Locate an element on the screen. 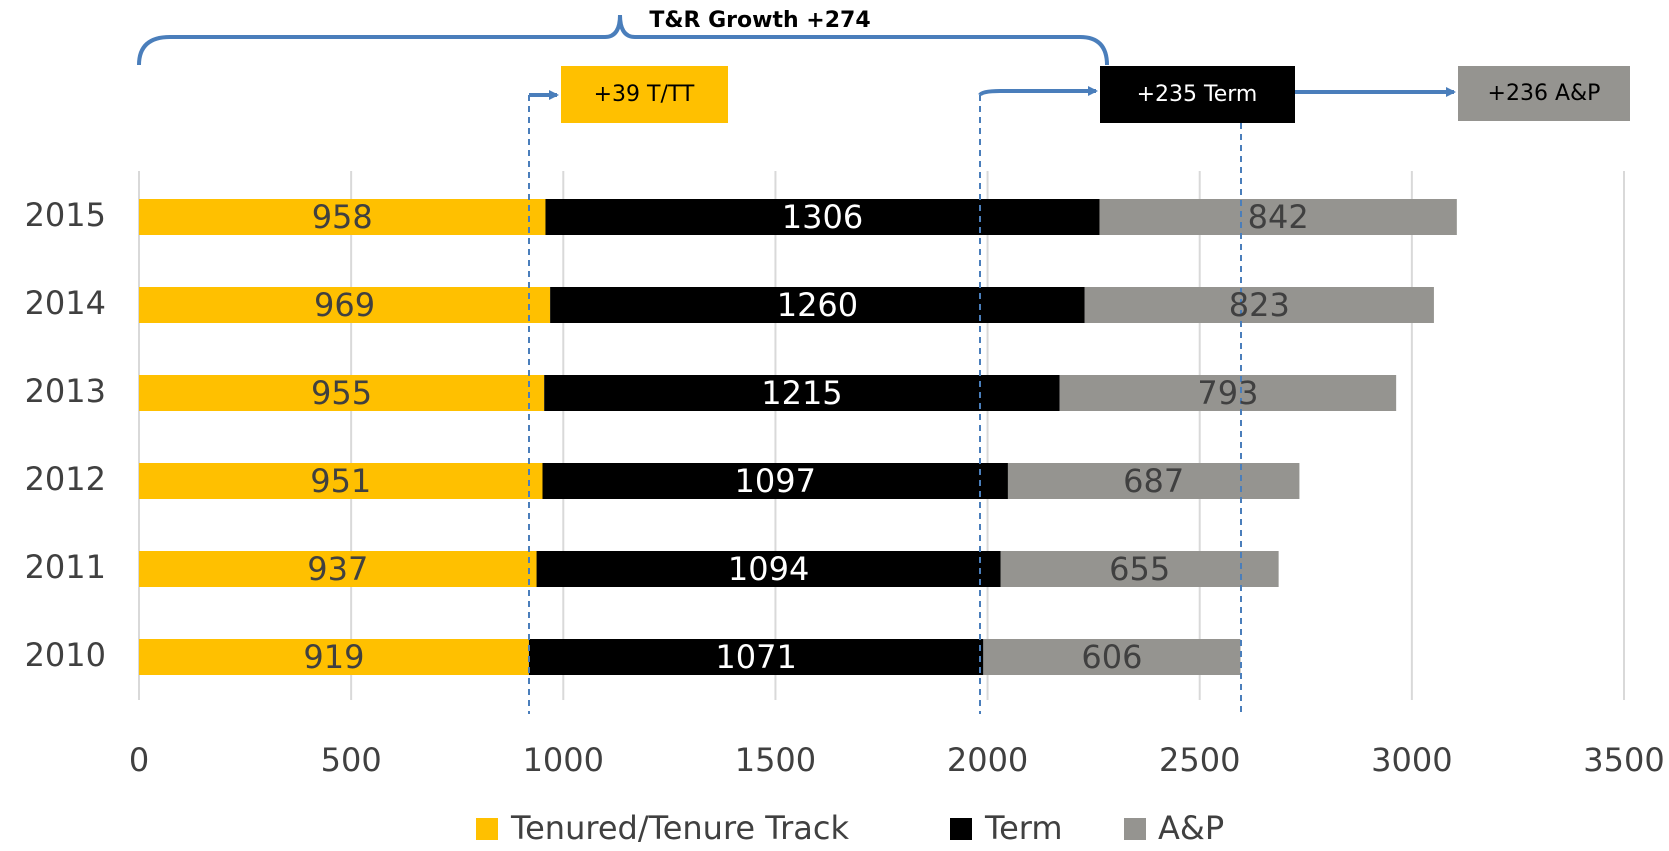 The width and height of the screenshot is (1669, 851). y-tick-label: 2013 is located at coordinates (65, 391).